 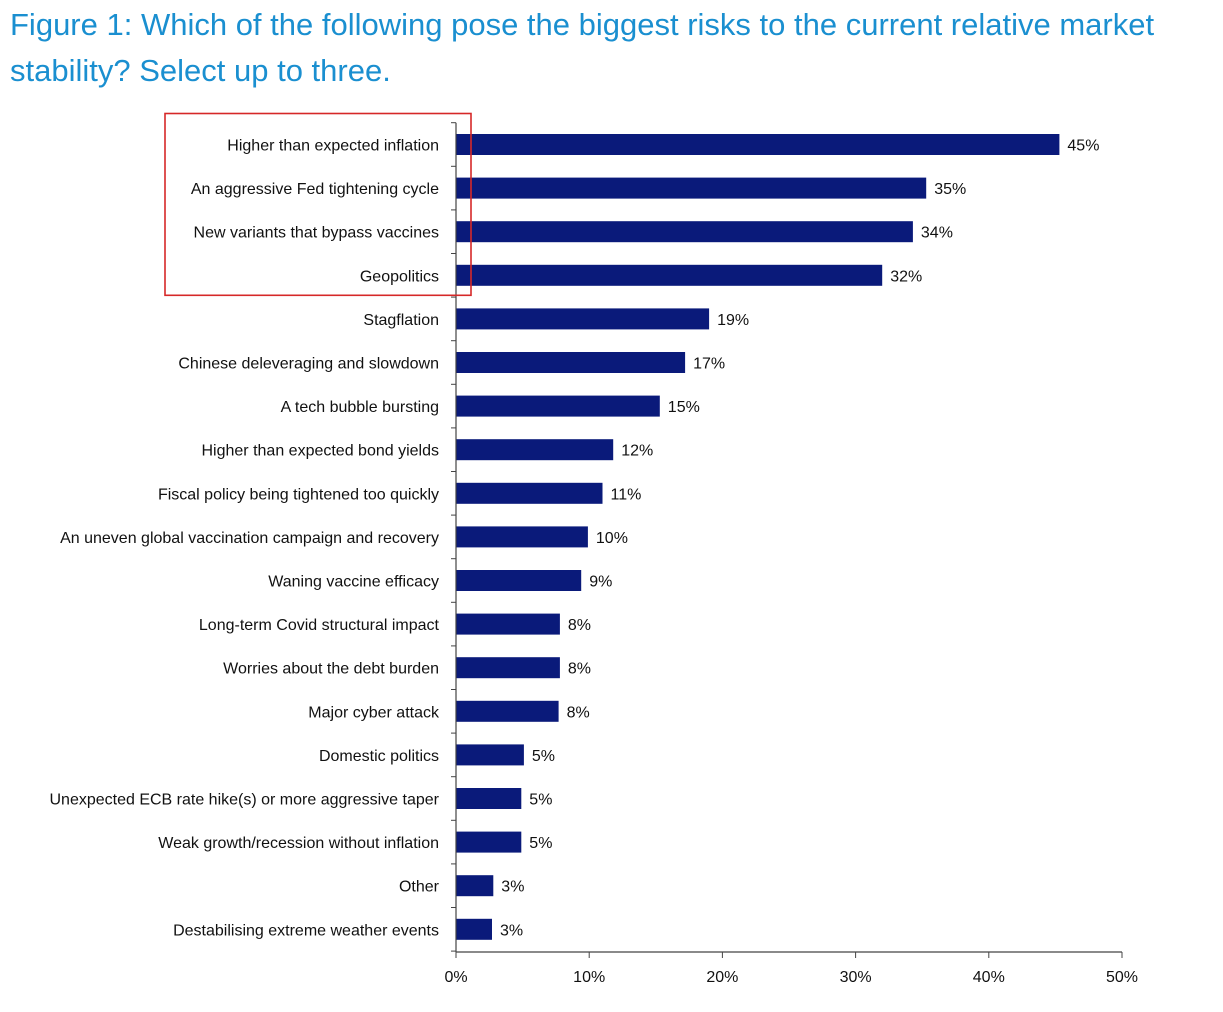 What do you see at coordinates (579, 625) in the screenshot?
I see `value-label-12: 8%` at bounding box center [579, 625].